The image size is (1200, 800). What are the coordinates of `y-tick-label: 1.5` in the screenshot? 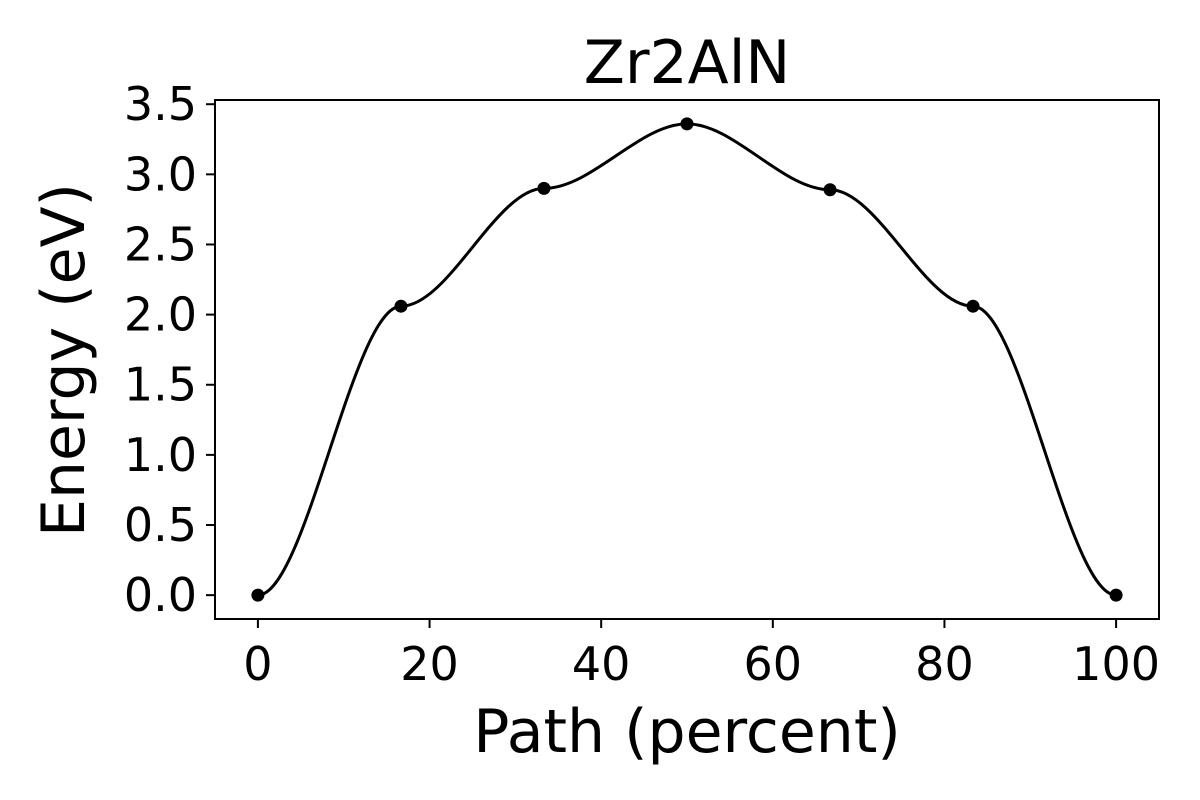 It's located at (160, 385).